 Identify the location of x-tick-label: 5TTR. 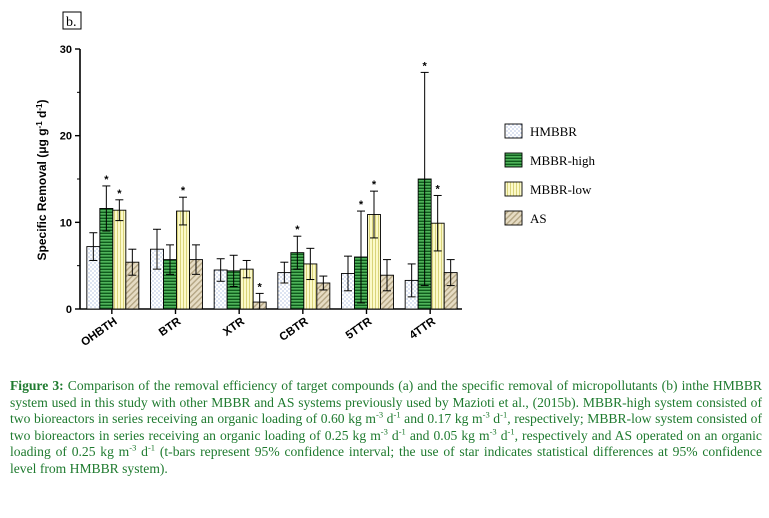
(359, 328).